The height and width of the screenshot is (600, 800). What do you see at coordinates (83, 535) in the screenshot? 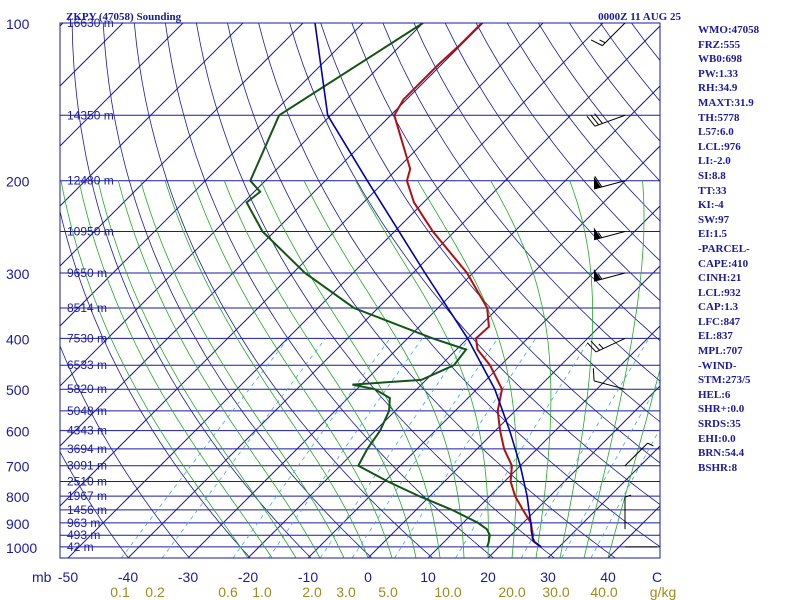
I see `height-label: 493 m` at bounding box center [83, 535].